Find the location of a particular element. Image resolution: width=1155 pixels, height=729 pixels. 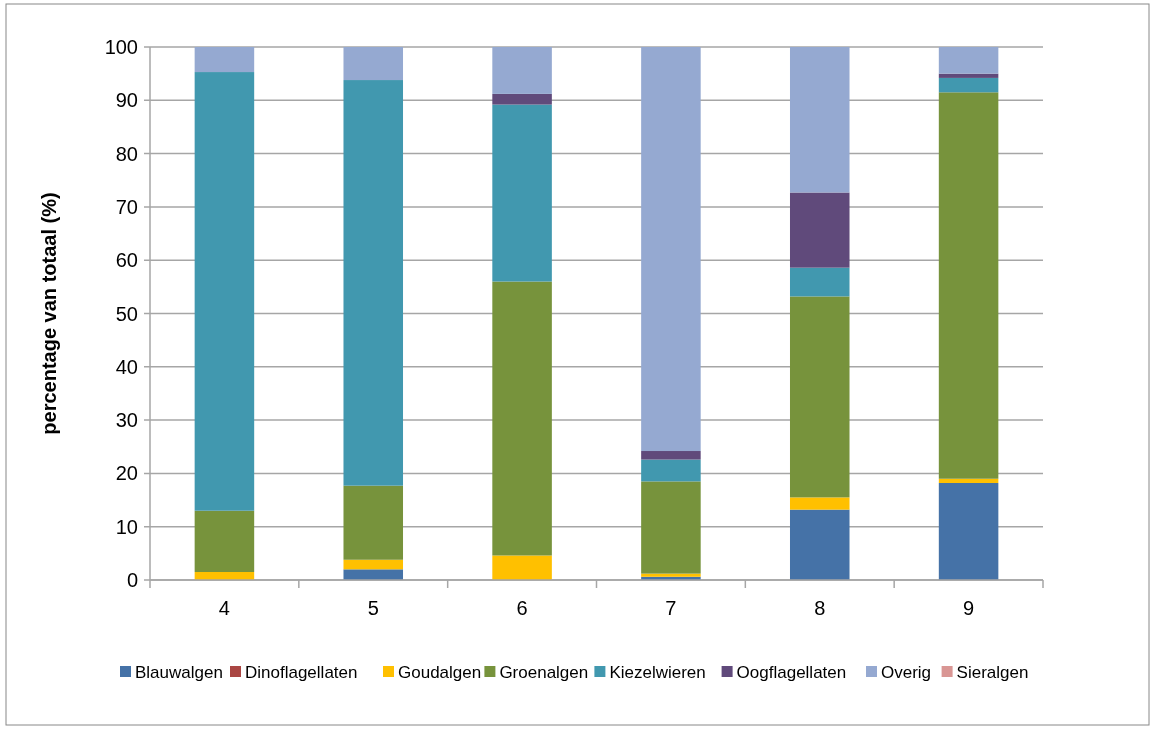

x-tick-label: 8 is located at coordinates (820, 608).